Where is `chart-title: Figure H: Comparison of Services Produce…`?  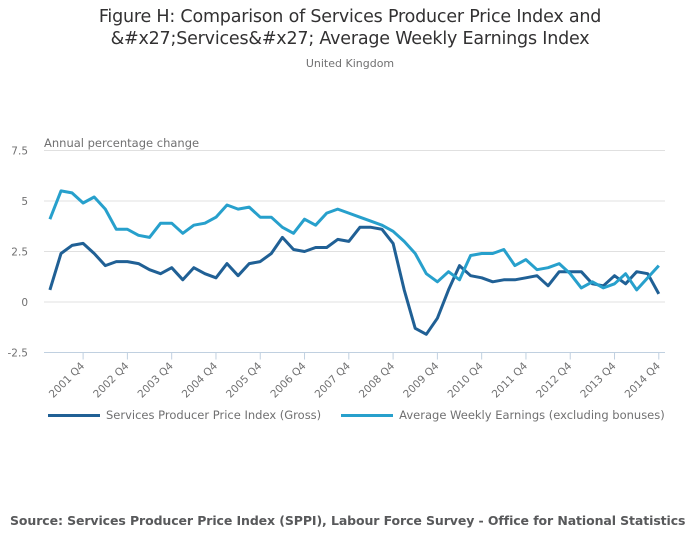 chart-title: Figure H: Comparison of Services Produce… is located at coordinates (350, 28).